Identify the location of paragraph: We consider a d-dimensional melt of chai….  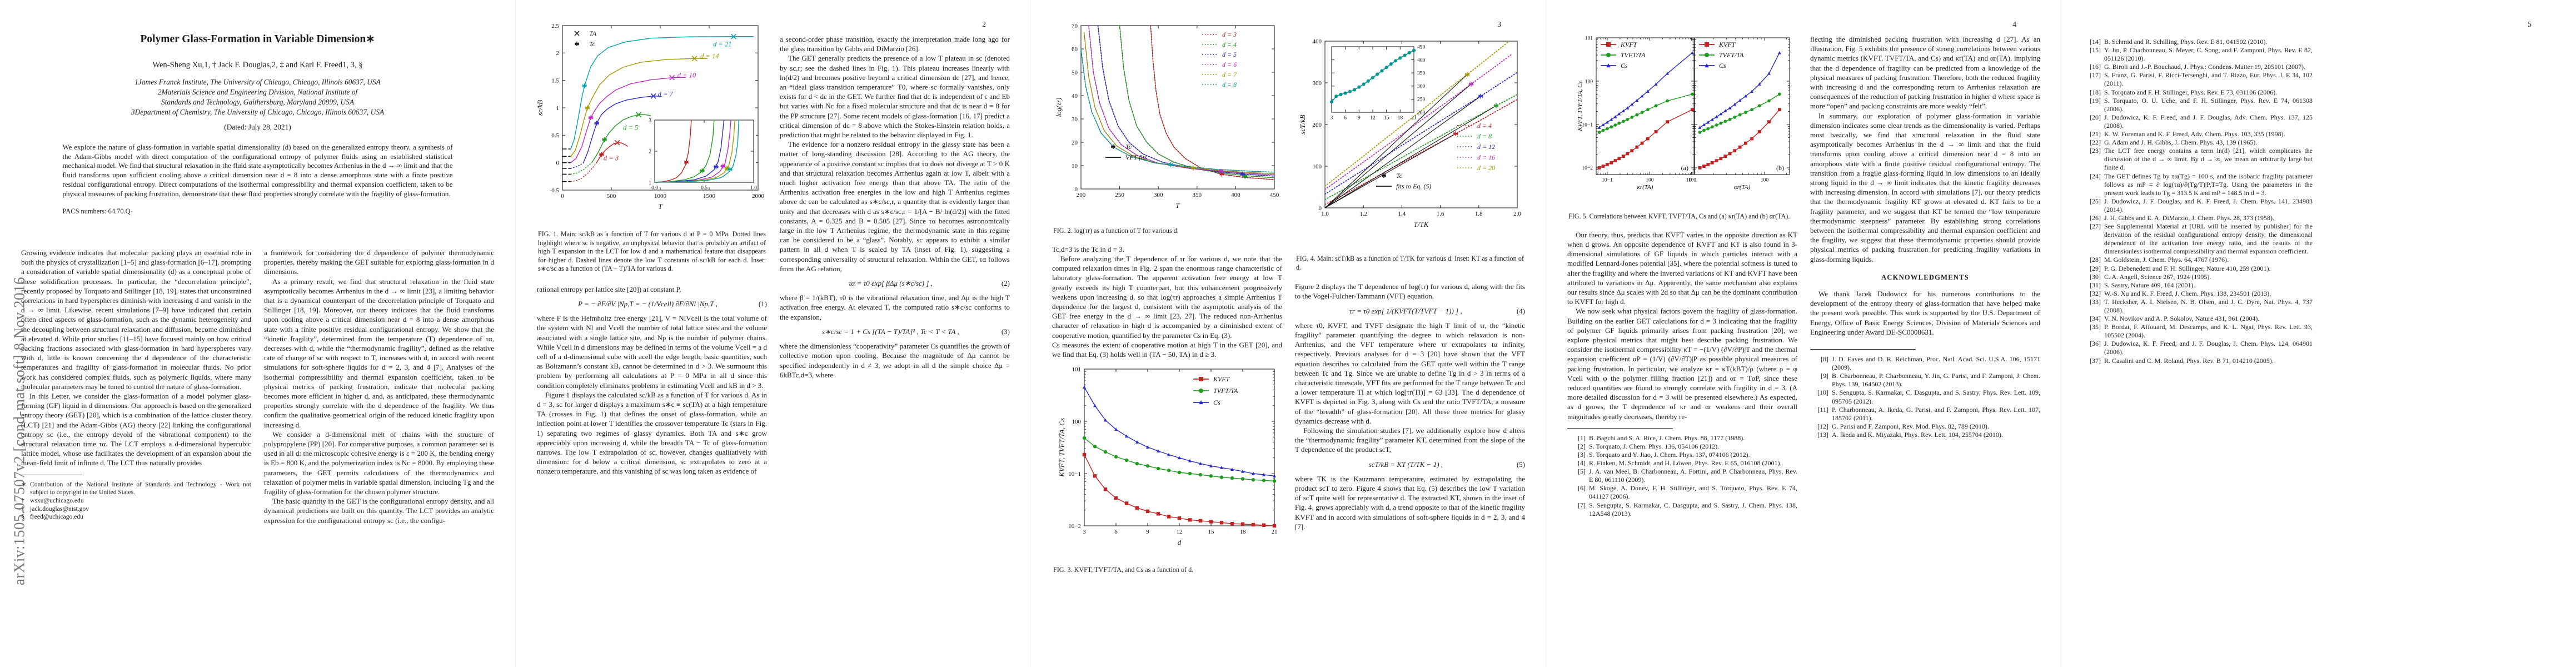
(379, 463).